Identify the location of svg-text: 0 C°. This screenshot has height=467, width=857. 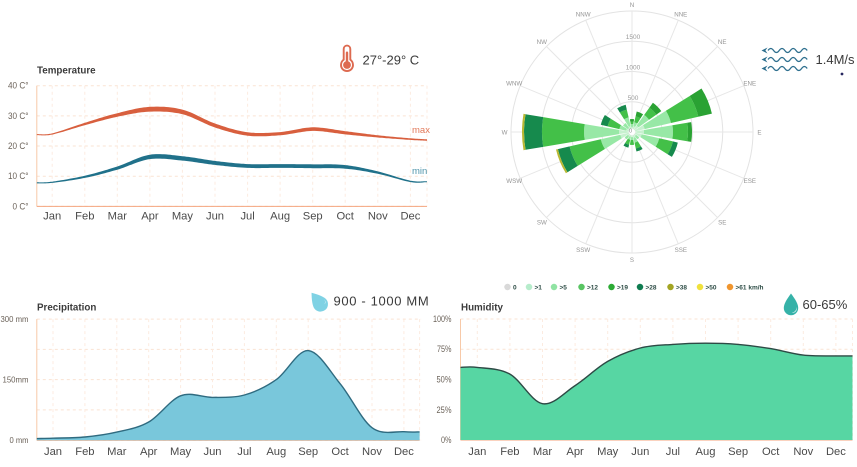
(21, 206).